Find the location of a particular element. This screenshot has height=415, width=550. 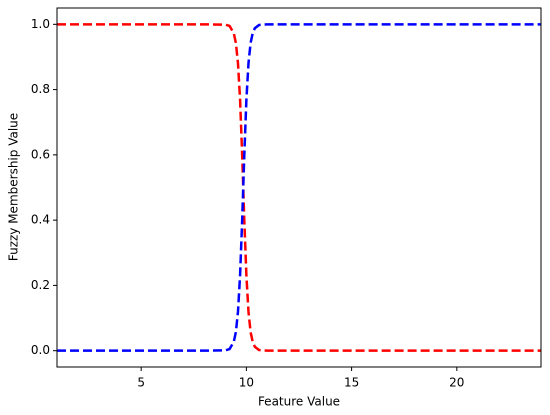

x-tick-label: 5 is located at coordinates (141, 383).